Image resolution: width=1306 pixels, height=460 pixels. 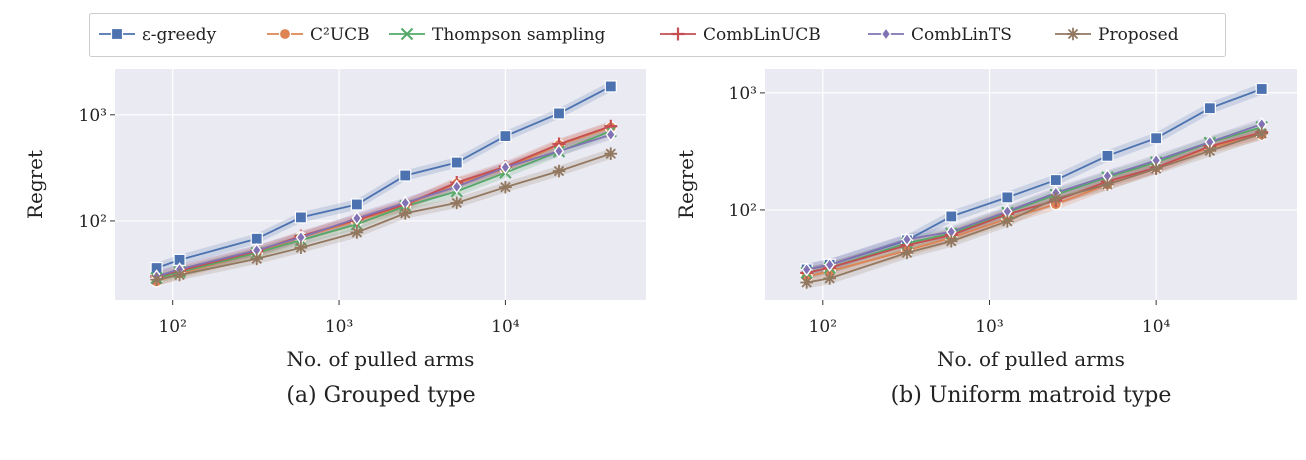 I want to click on legend-entry: CombLinTS, so click(x=940, y=35).